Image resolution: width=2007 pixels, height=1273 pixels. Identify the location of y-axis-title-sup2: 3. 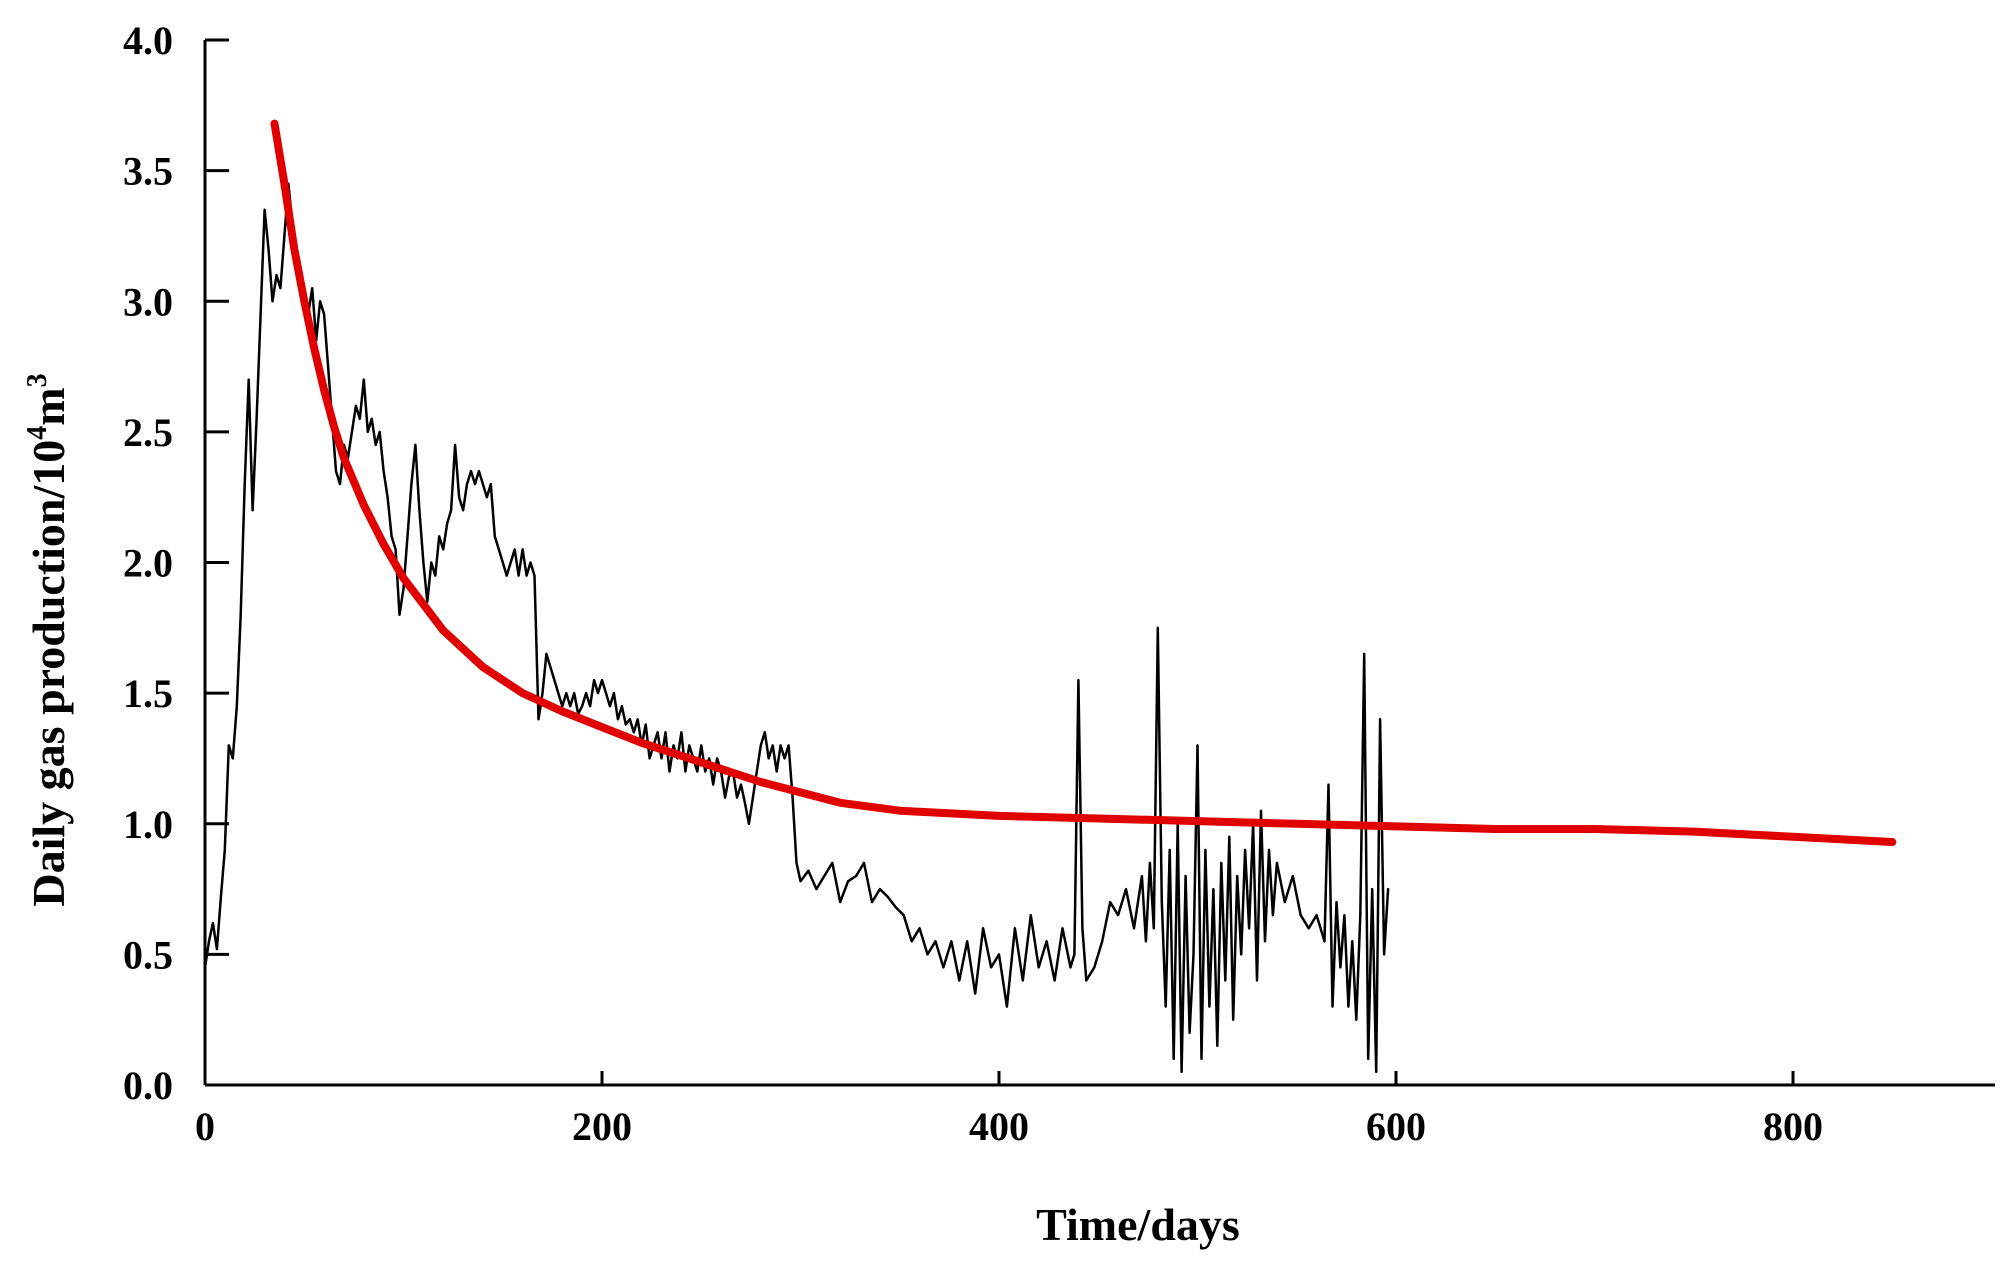
(37, 380).